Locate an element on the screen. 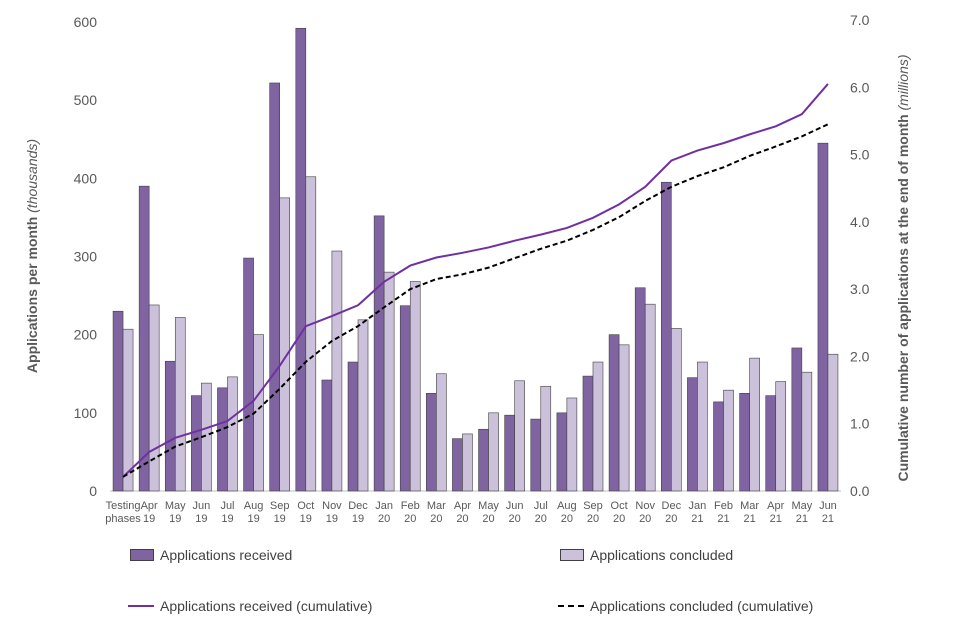  x-tick-label-year: phases is located at coordinates (123, 519).